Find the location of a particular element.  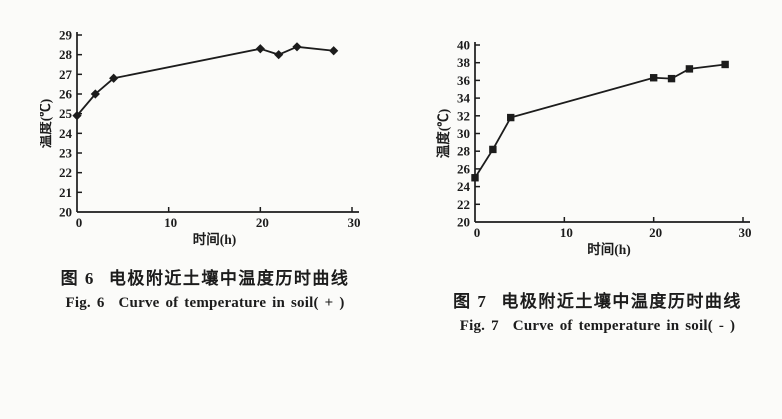

y-tick-label: 38 is located at coordinates (464, 62).